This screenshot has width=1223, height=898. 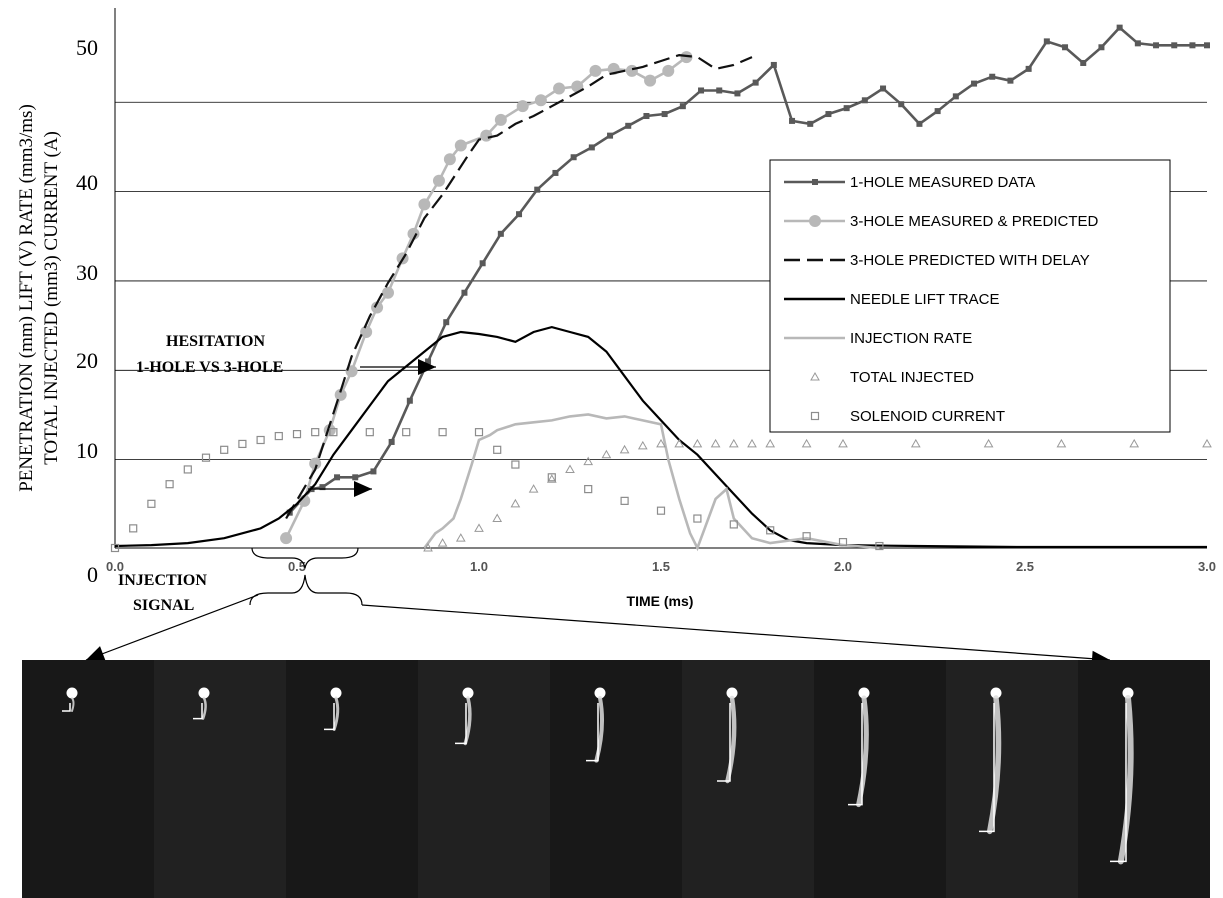 What do you see at coordinates (115, 566) in the screenshot?
I see `x-tick-label: 0.0` at bounding box center [115, 566].